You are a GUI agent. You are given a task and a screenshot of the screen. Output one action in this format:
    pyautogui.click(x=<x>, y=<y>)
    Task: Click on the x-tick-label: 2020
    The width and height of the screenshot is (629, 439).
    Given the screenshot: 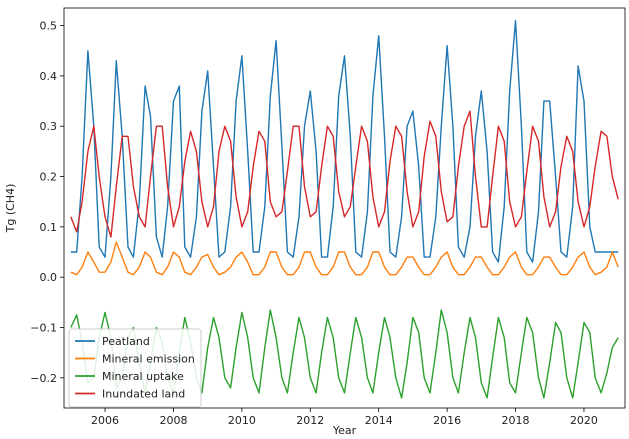 What is the action you would take?
    pyautogui.click(x=584, y=420)
    